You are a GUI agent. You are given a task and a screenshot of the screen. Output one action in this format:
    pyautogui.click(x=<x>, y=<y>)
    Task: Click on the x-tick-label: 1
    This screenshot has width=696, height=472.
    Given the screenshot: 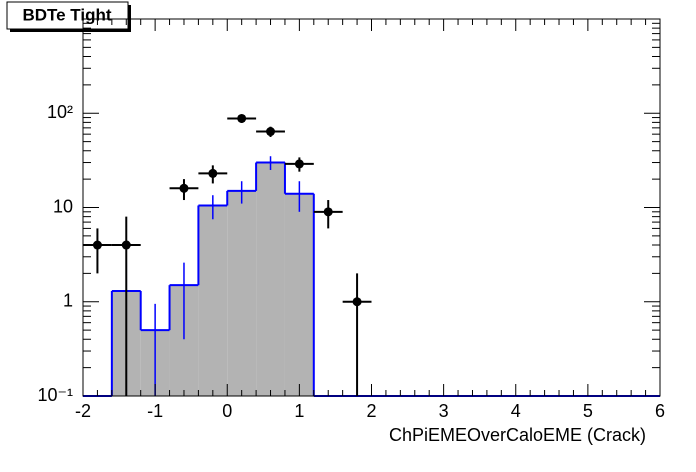 What is the action you would take?
    pyautogui.click(x=299, y=411)
    